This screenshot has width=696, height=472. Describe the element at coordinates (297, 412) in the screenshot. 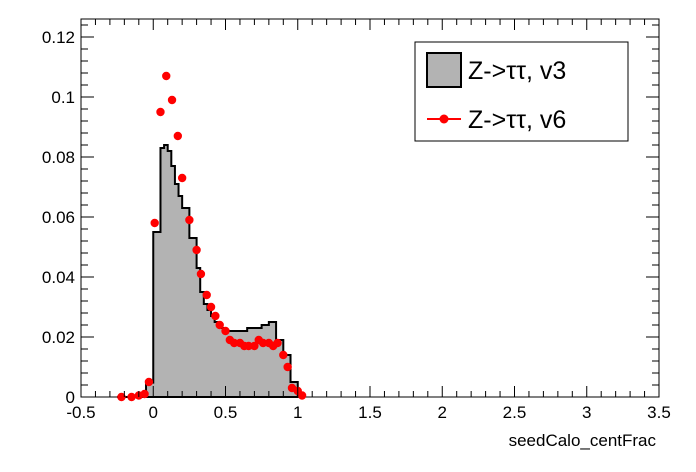

I see `x-tick-label: 1` at that location.